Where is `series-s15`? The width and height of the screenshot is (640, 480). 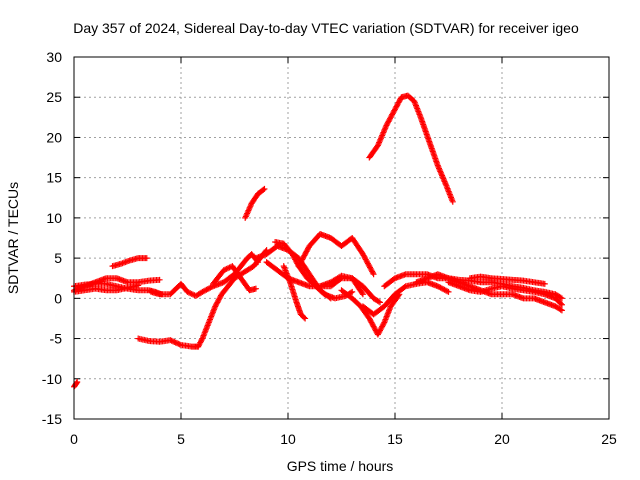
series-s15 is located at coordinates (336, 254).